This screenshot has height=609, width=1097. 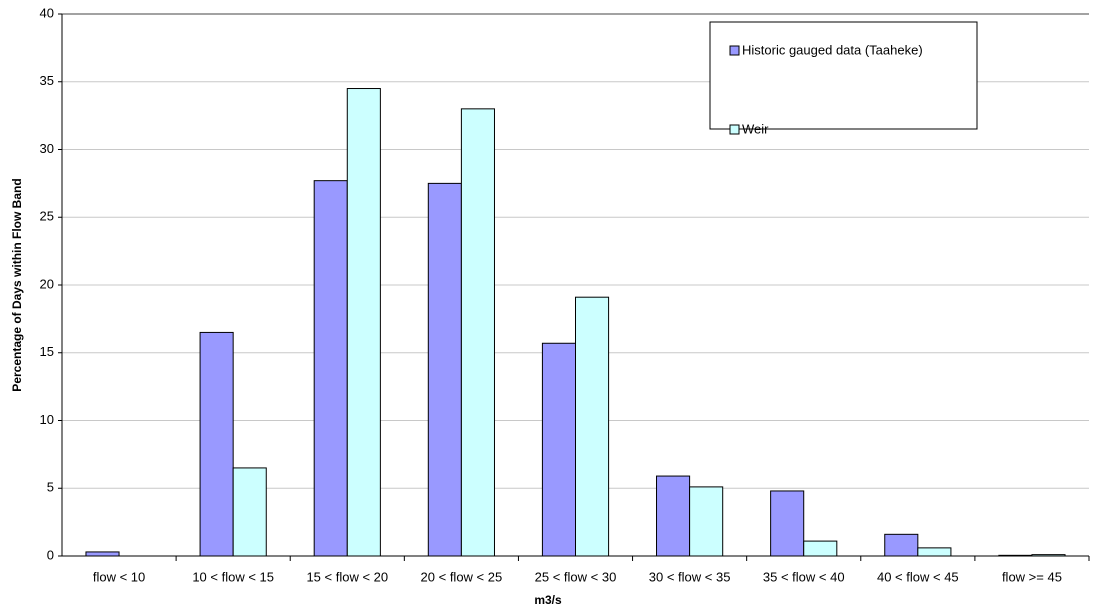 I want to click on y-tick-label: 0, so click(x=50, y=554).